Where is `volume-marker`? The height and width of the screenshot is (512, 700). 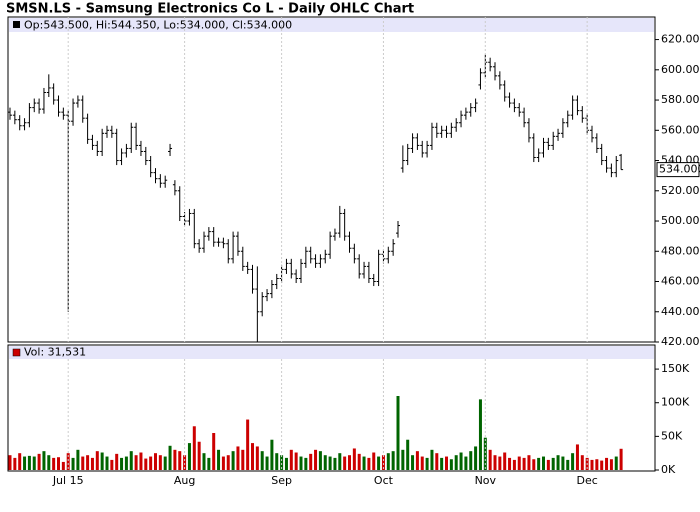
volume-marker is located at coordinates (16, 352).